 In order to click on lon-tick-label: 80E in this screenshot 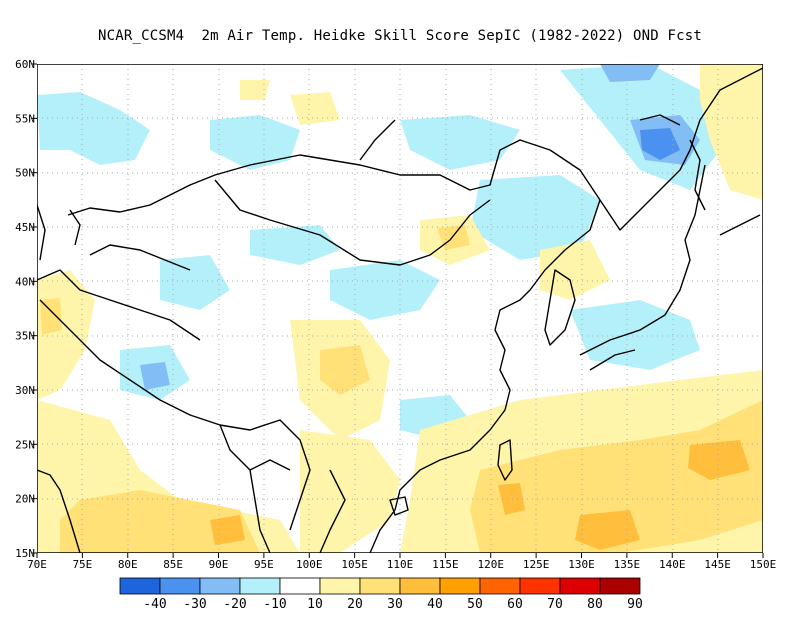, I will do `click(128, 564)`.